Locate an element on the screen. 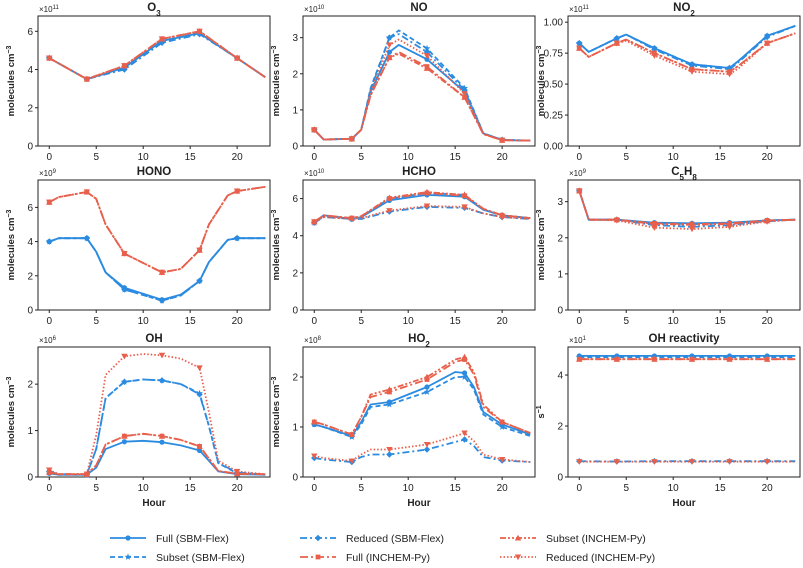 Image resolution: width=803 pixels, height=568 pixels. title-main: HO is located at coordinates (416, 339).